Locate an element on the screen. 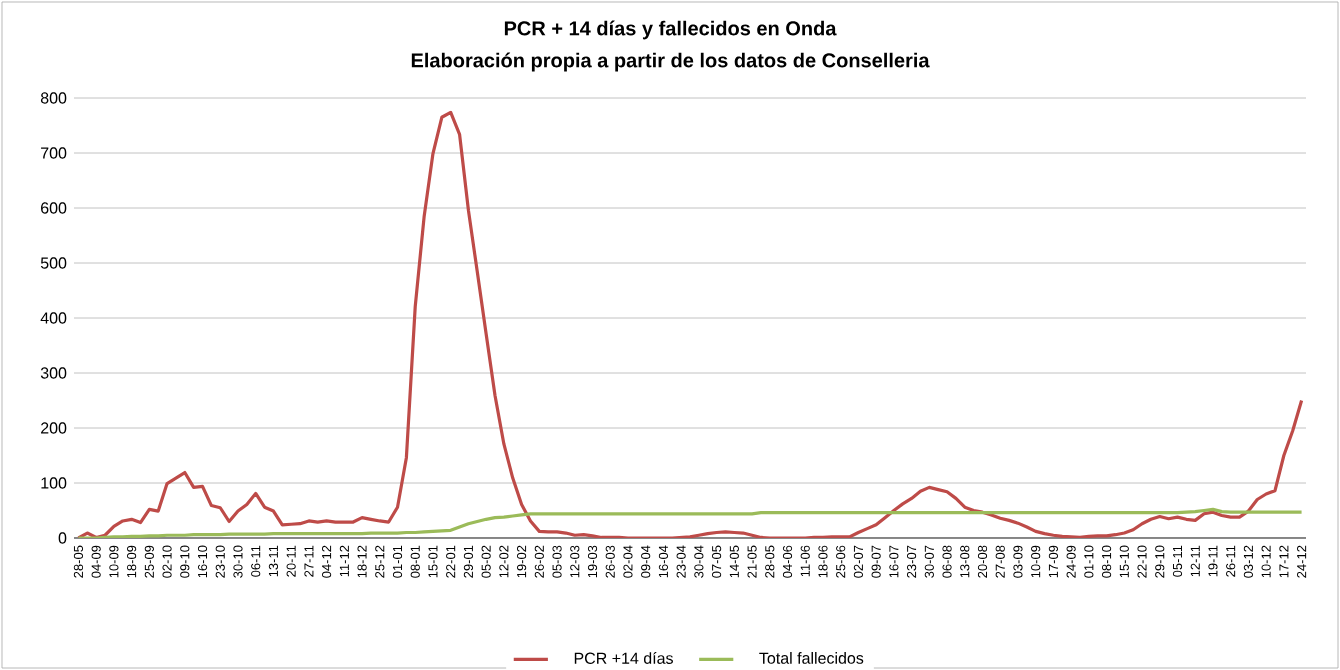 The width and height of the screenshot is (1340, 670). y-tick-label: 300 is located at coordinates (53, 373).